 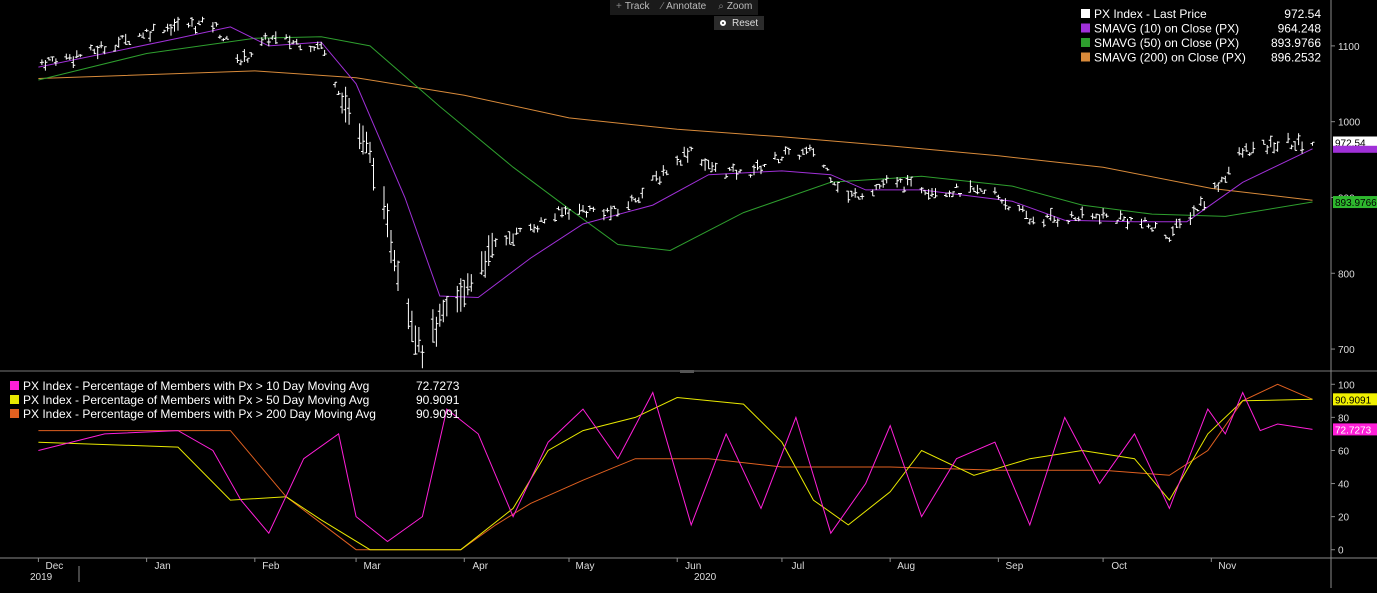 I want to click on legend-value: 964.248, so click(x=1300, y=29).